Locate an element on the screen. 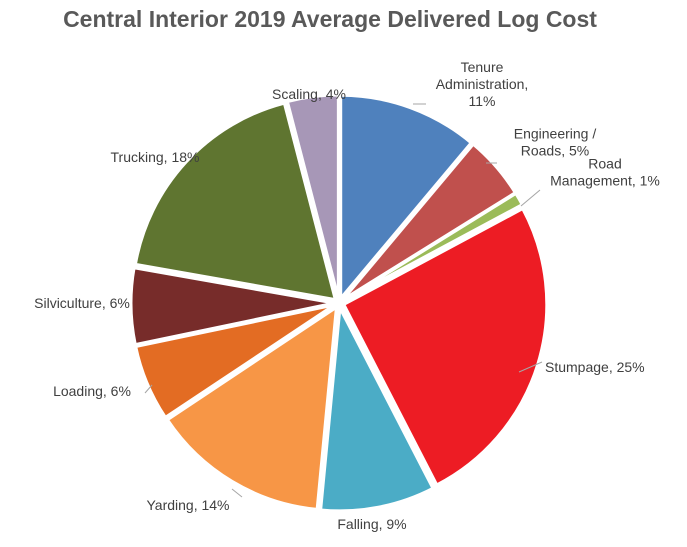 This screenshot has height=547, width=687. pie-slice-yarding is located at coordinates (252, 408).